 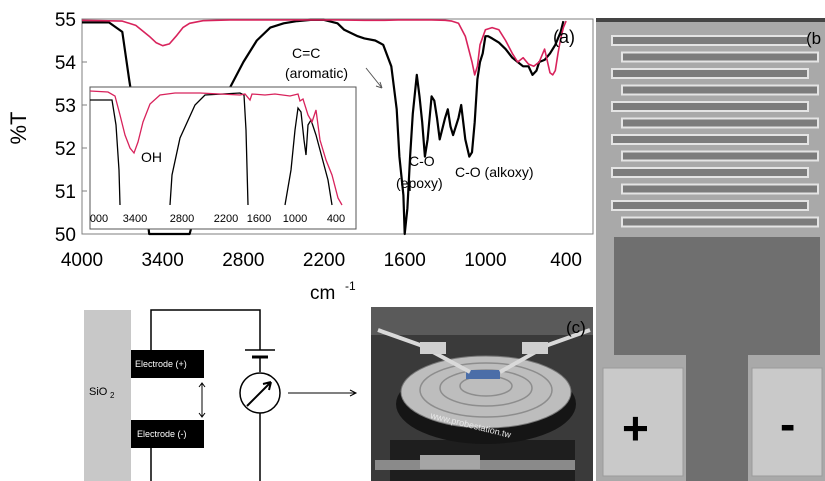 What do you see at coordinates (433, 348) in the screenshot?
I see `probe-holder-left` at bounding box center [433, 348].